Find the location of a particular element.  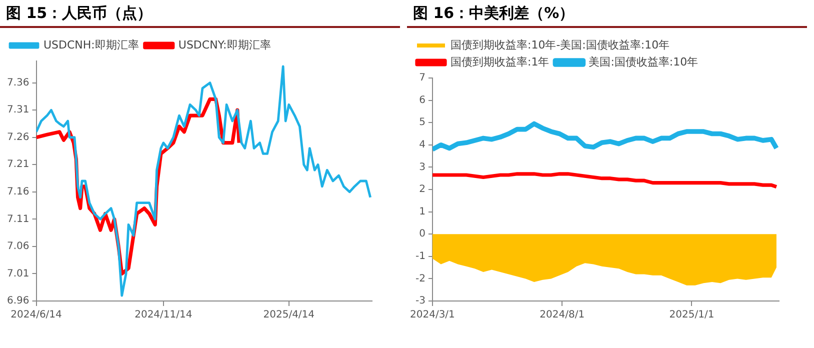

x-tick-label: 2025/1/1 is located at coordinates (691, 315).